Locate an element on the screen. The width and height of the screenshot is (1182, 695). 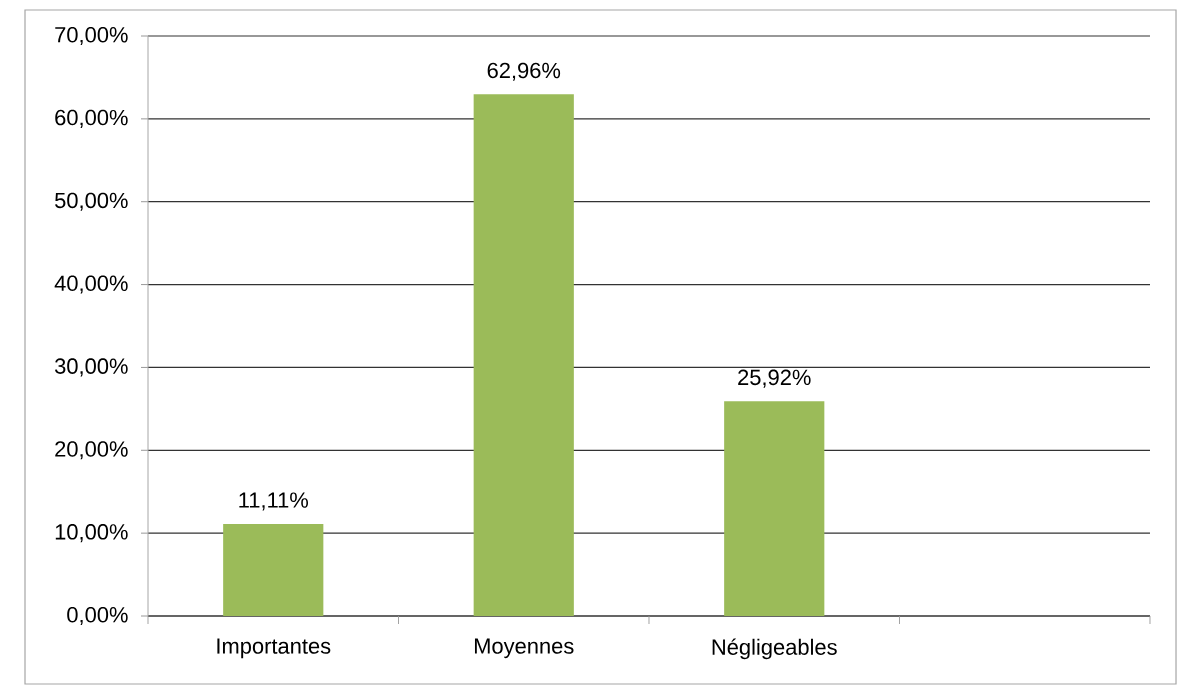
y-tick-label: 30,00% is located at coordinates (91, 367).